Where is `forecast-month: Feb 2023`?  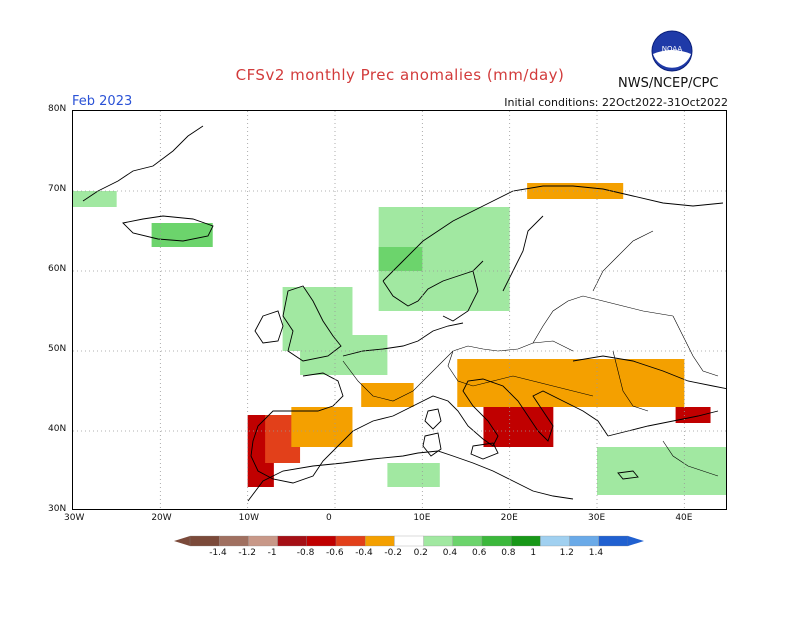
forecast-month: Feb 2023 is located at coordinates (102, 101).